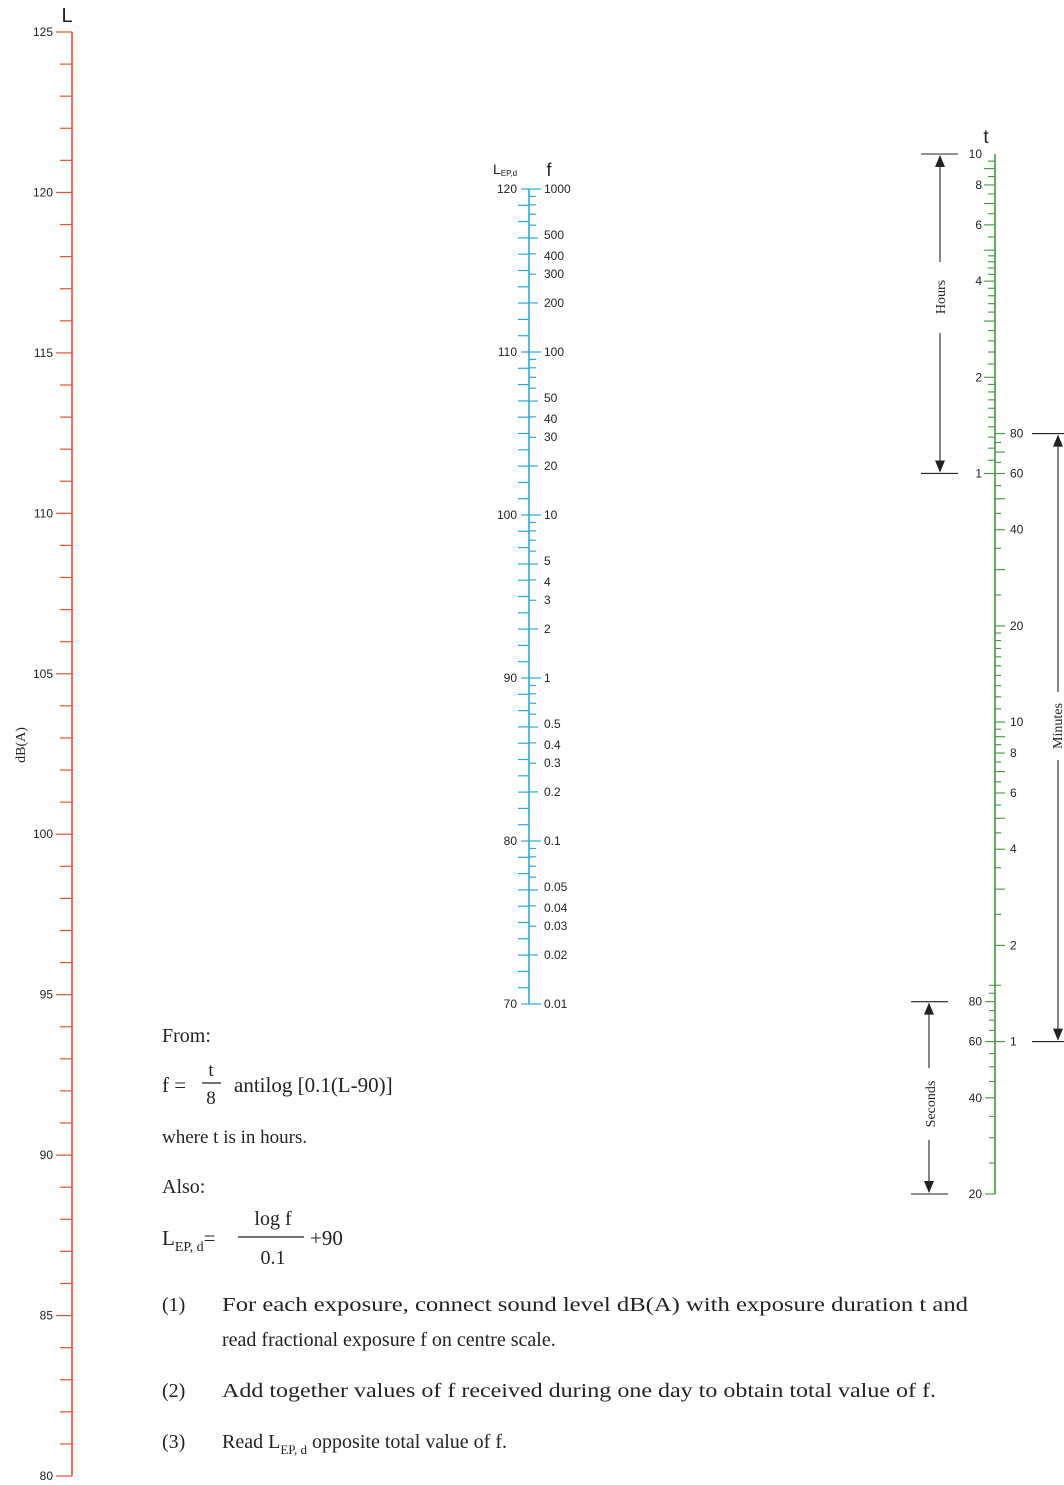  I want to click on f-tick-label: 0.04, so click(556, 908).